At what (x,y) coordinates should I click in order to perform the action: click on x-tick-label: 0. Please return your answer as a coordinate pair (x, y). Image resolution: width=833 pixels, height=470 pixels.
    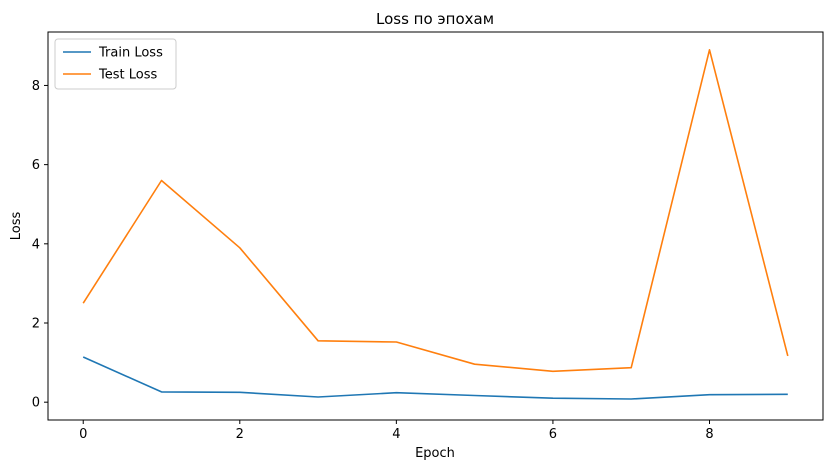
    Looking at the image, I should click on (83, 434).